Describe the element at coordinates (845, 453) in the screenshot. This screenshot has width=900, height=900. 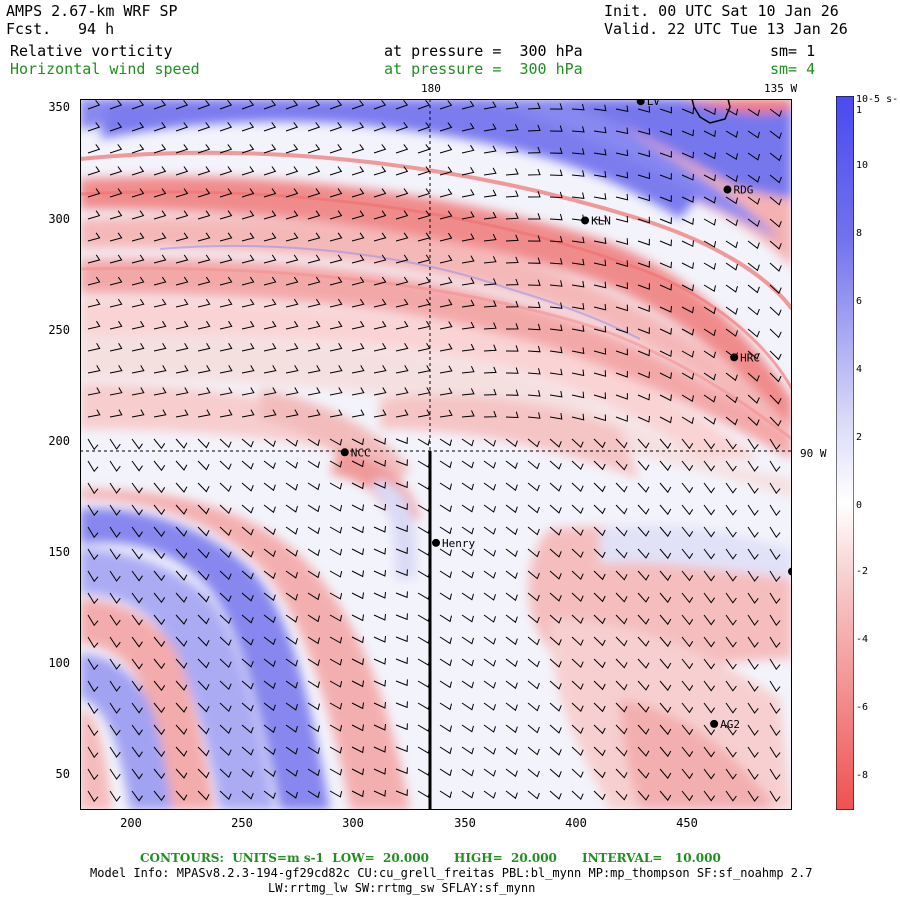
I see `vorticity-colorbar` at that location.